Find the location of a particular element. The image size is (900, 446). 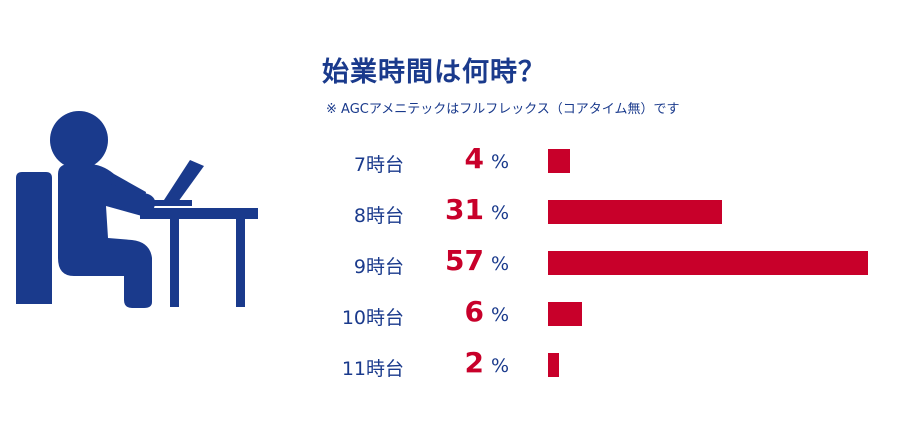

person-at-computer-icon is located at coordinates (137, 208).